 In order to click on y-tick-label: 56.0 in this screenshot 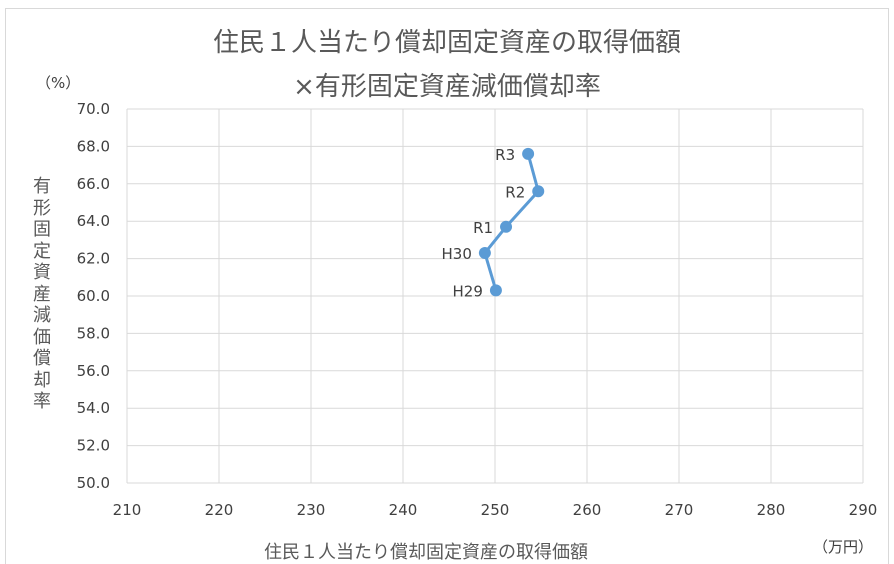, I will do `click(93, 371)`.